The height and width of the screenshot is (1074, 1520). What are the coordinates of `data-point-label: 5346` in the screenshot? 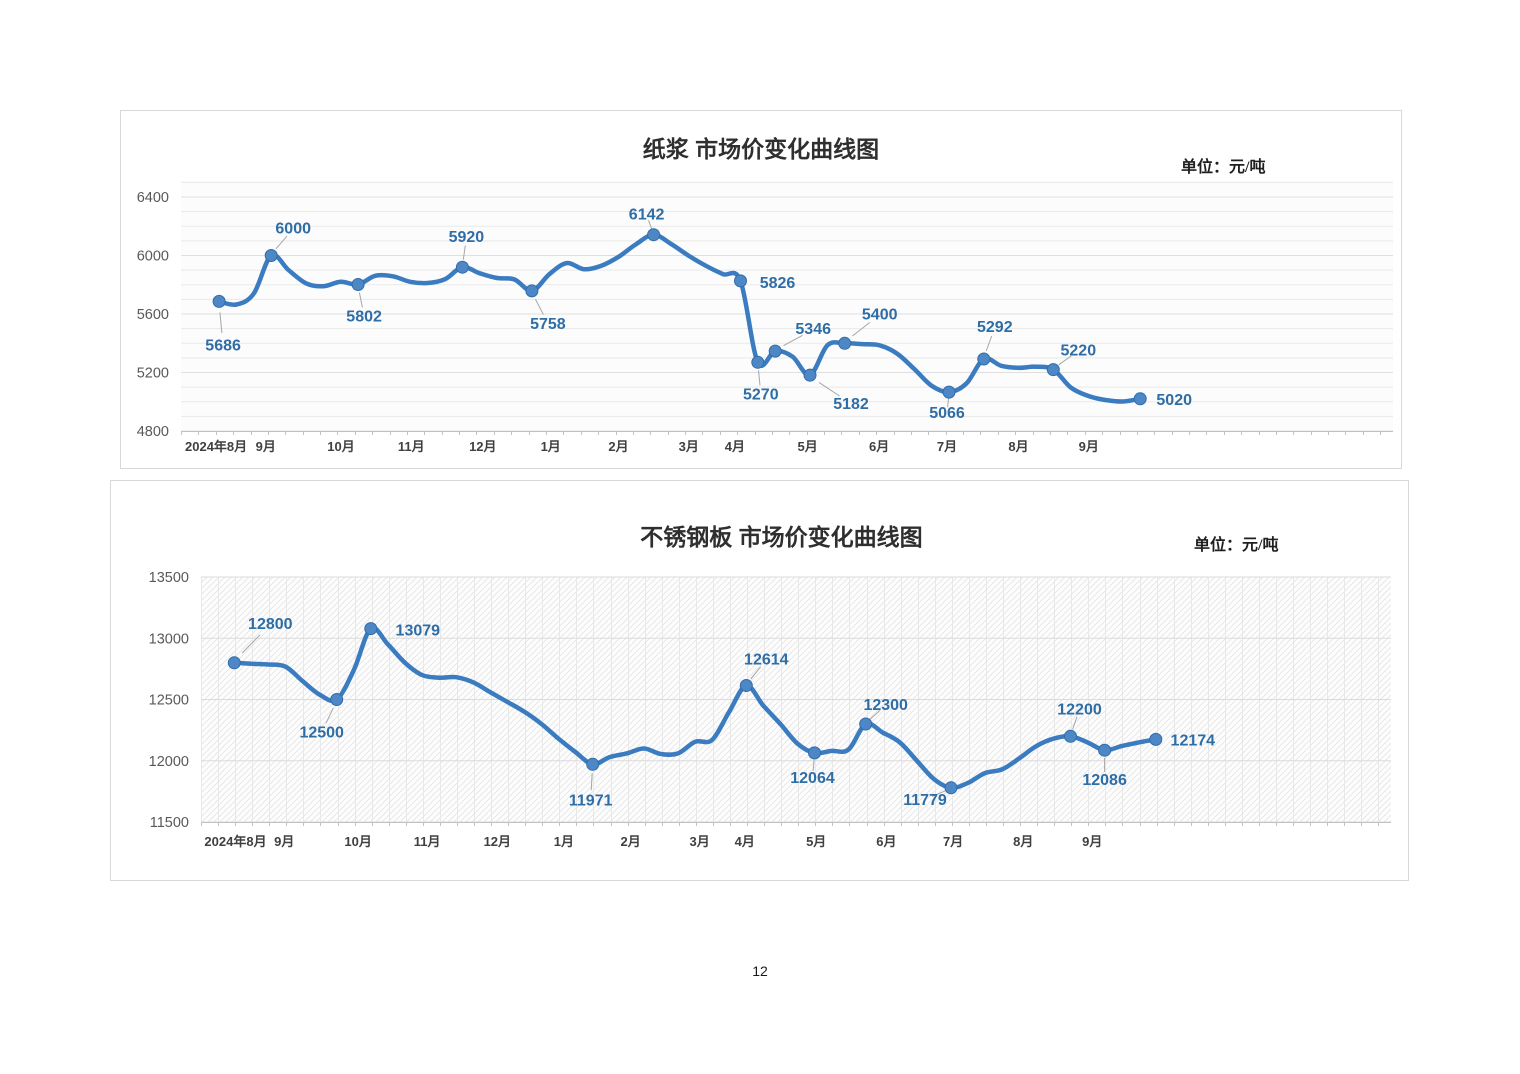 It's located at (813, 329).